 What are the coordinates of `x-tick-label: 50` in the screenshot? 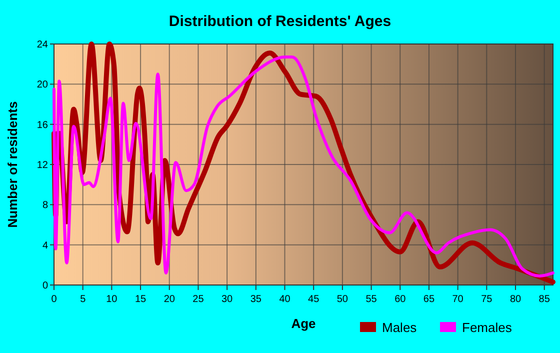 It's located at (342, 299).